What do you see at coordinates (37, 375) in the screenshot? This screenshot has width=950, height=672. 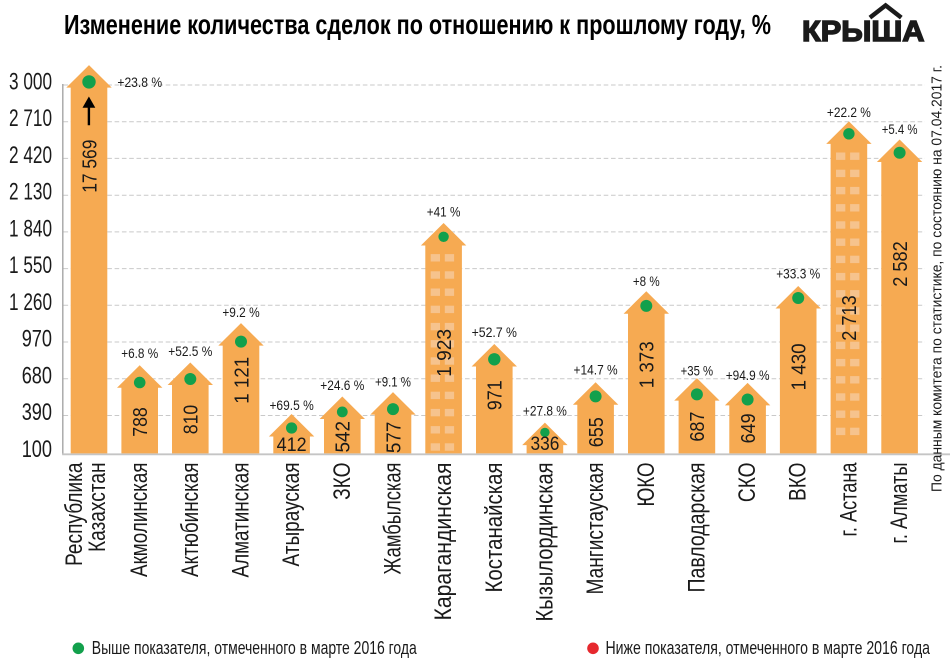 I see `svg-text: 680` at bounding box center [37, 375].